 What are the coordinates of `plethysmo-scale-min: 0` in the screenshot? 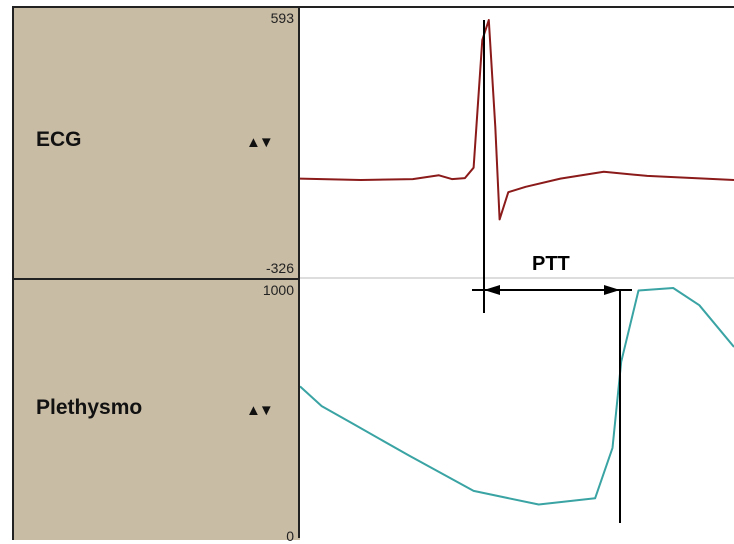 It's located at (290, 536).